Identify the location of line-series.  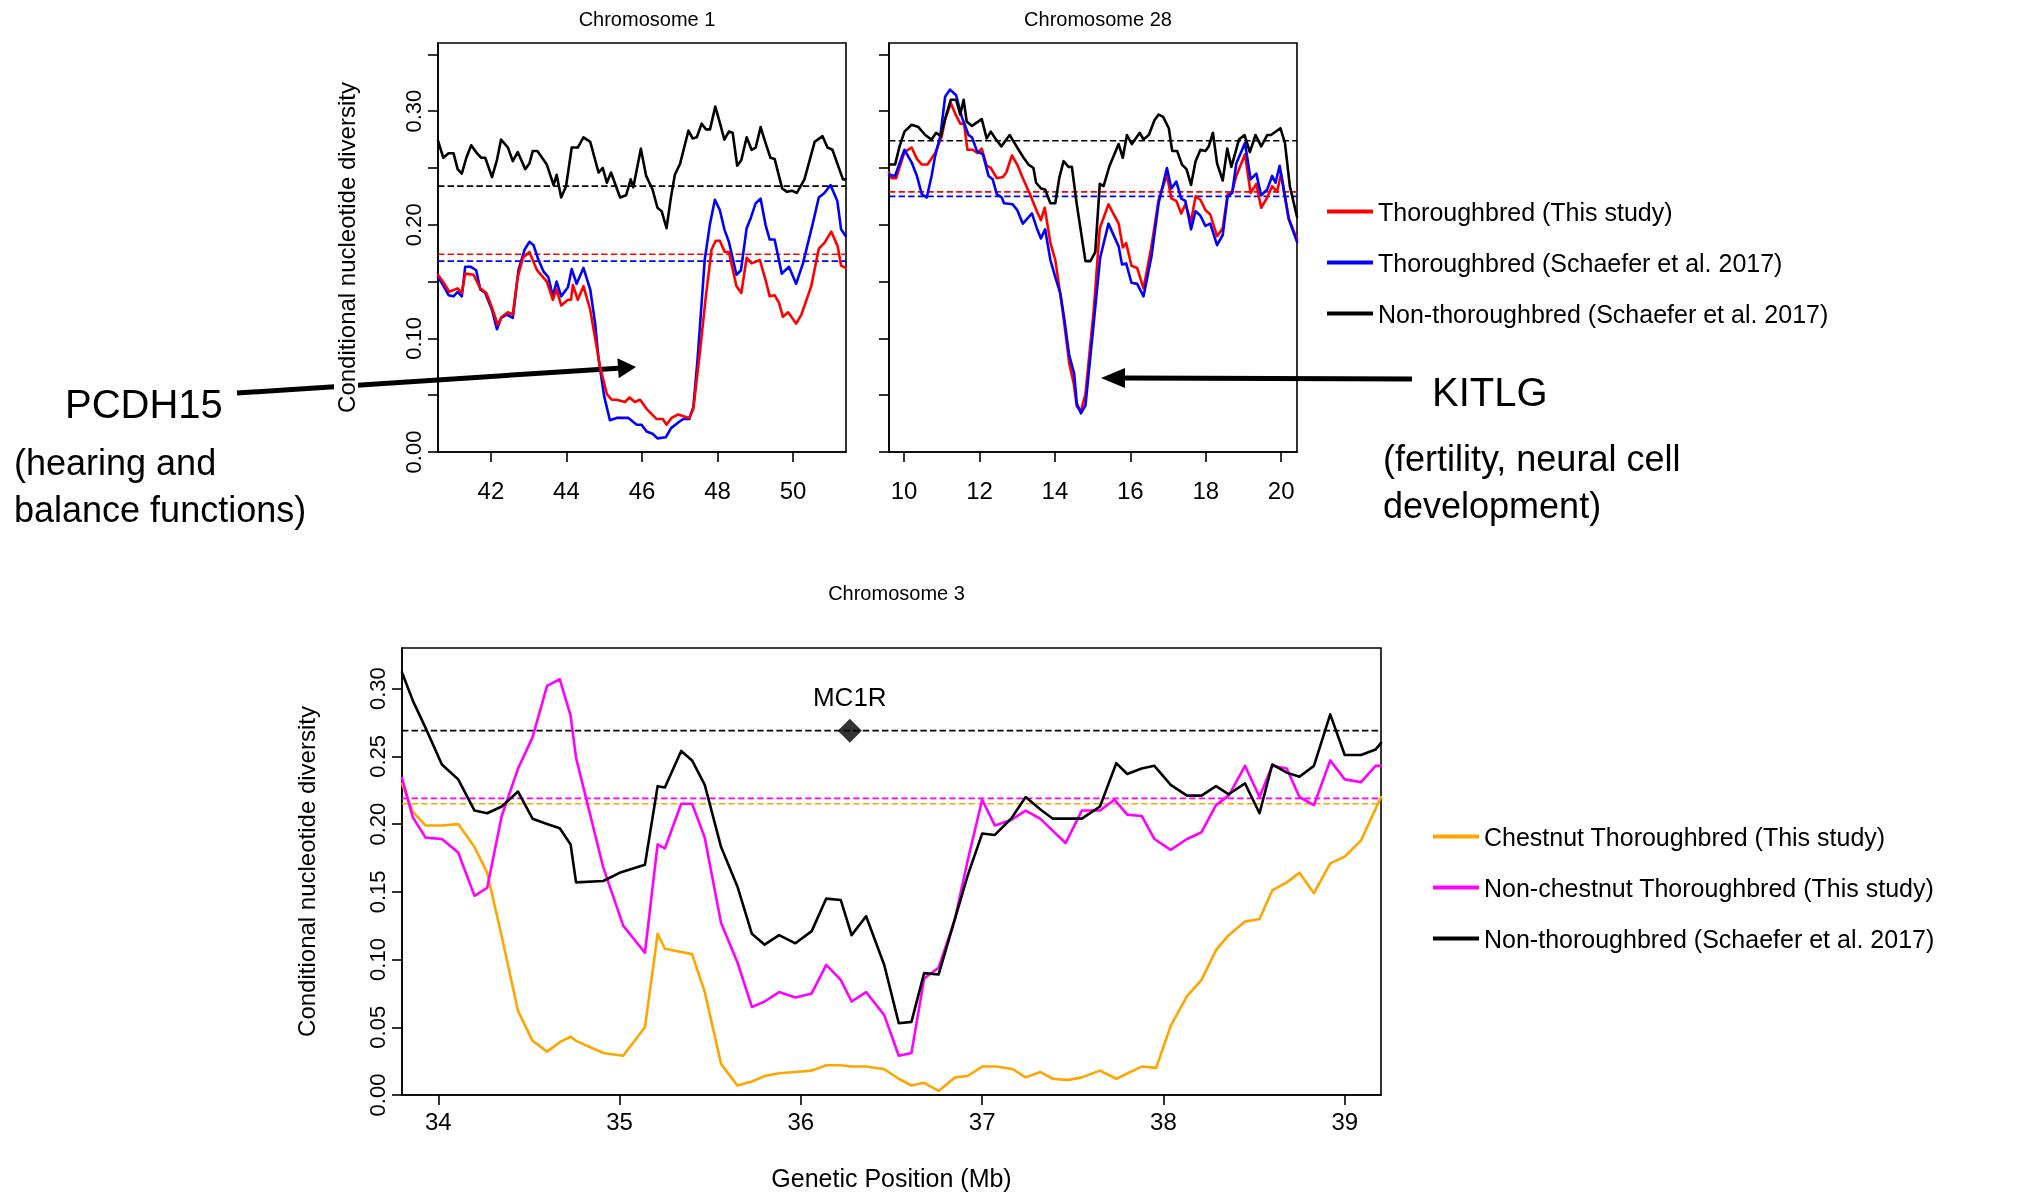
(641, 328).